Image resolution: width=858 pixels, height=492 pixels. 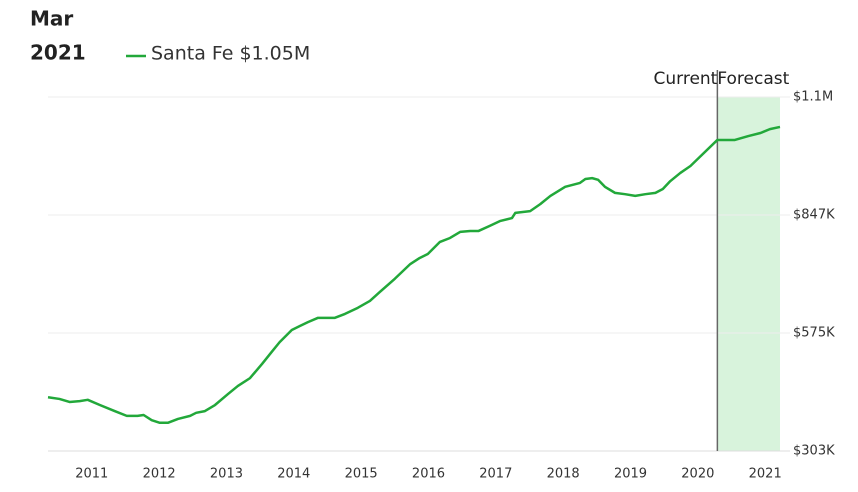 What do you see at coordinates (697, 474) in the screenshot?
I see `x-tick-label: 2020` at bounding box center [697, 474].